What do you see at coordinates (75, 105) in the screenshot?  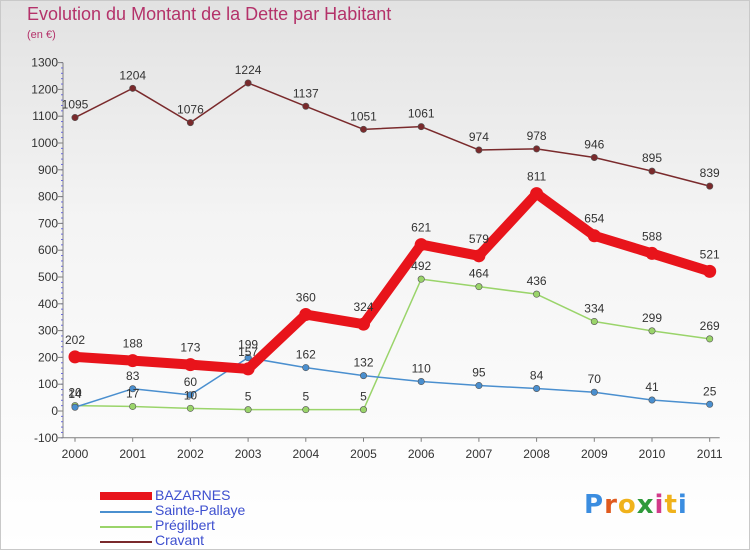 I see `data-label-cravant: 1095` at bounding box center [75, 105].